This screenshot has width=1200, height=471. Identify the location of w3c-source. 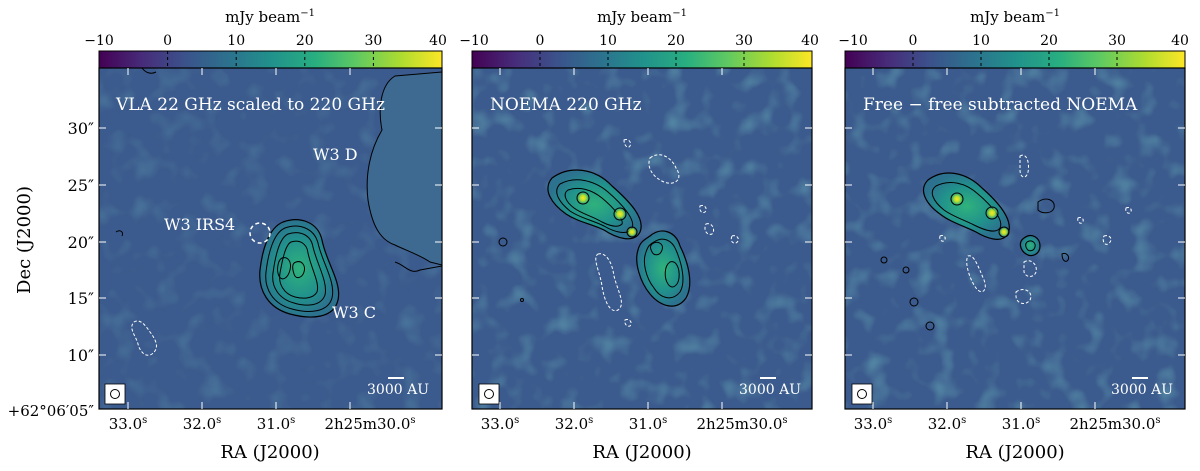
(299, 268).